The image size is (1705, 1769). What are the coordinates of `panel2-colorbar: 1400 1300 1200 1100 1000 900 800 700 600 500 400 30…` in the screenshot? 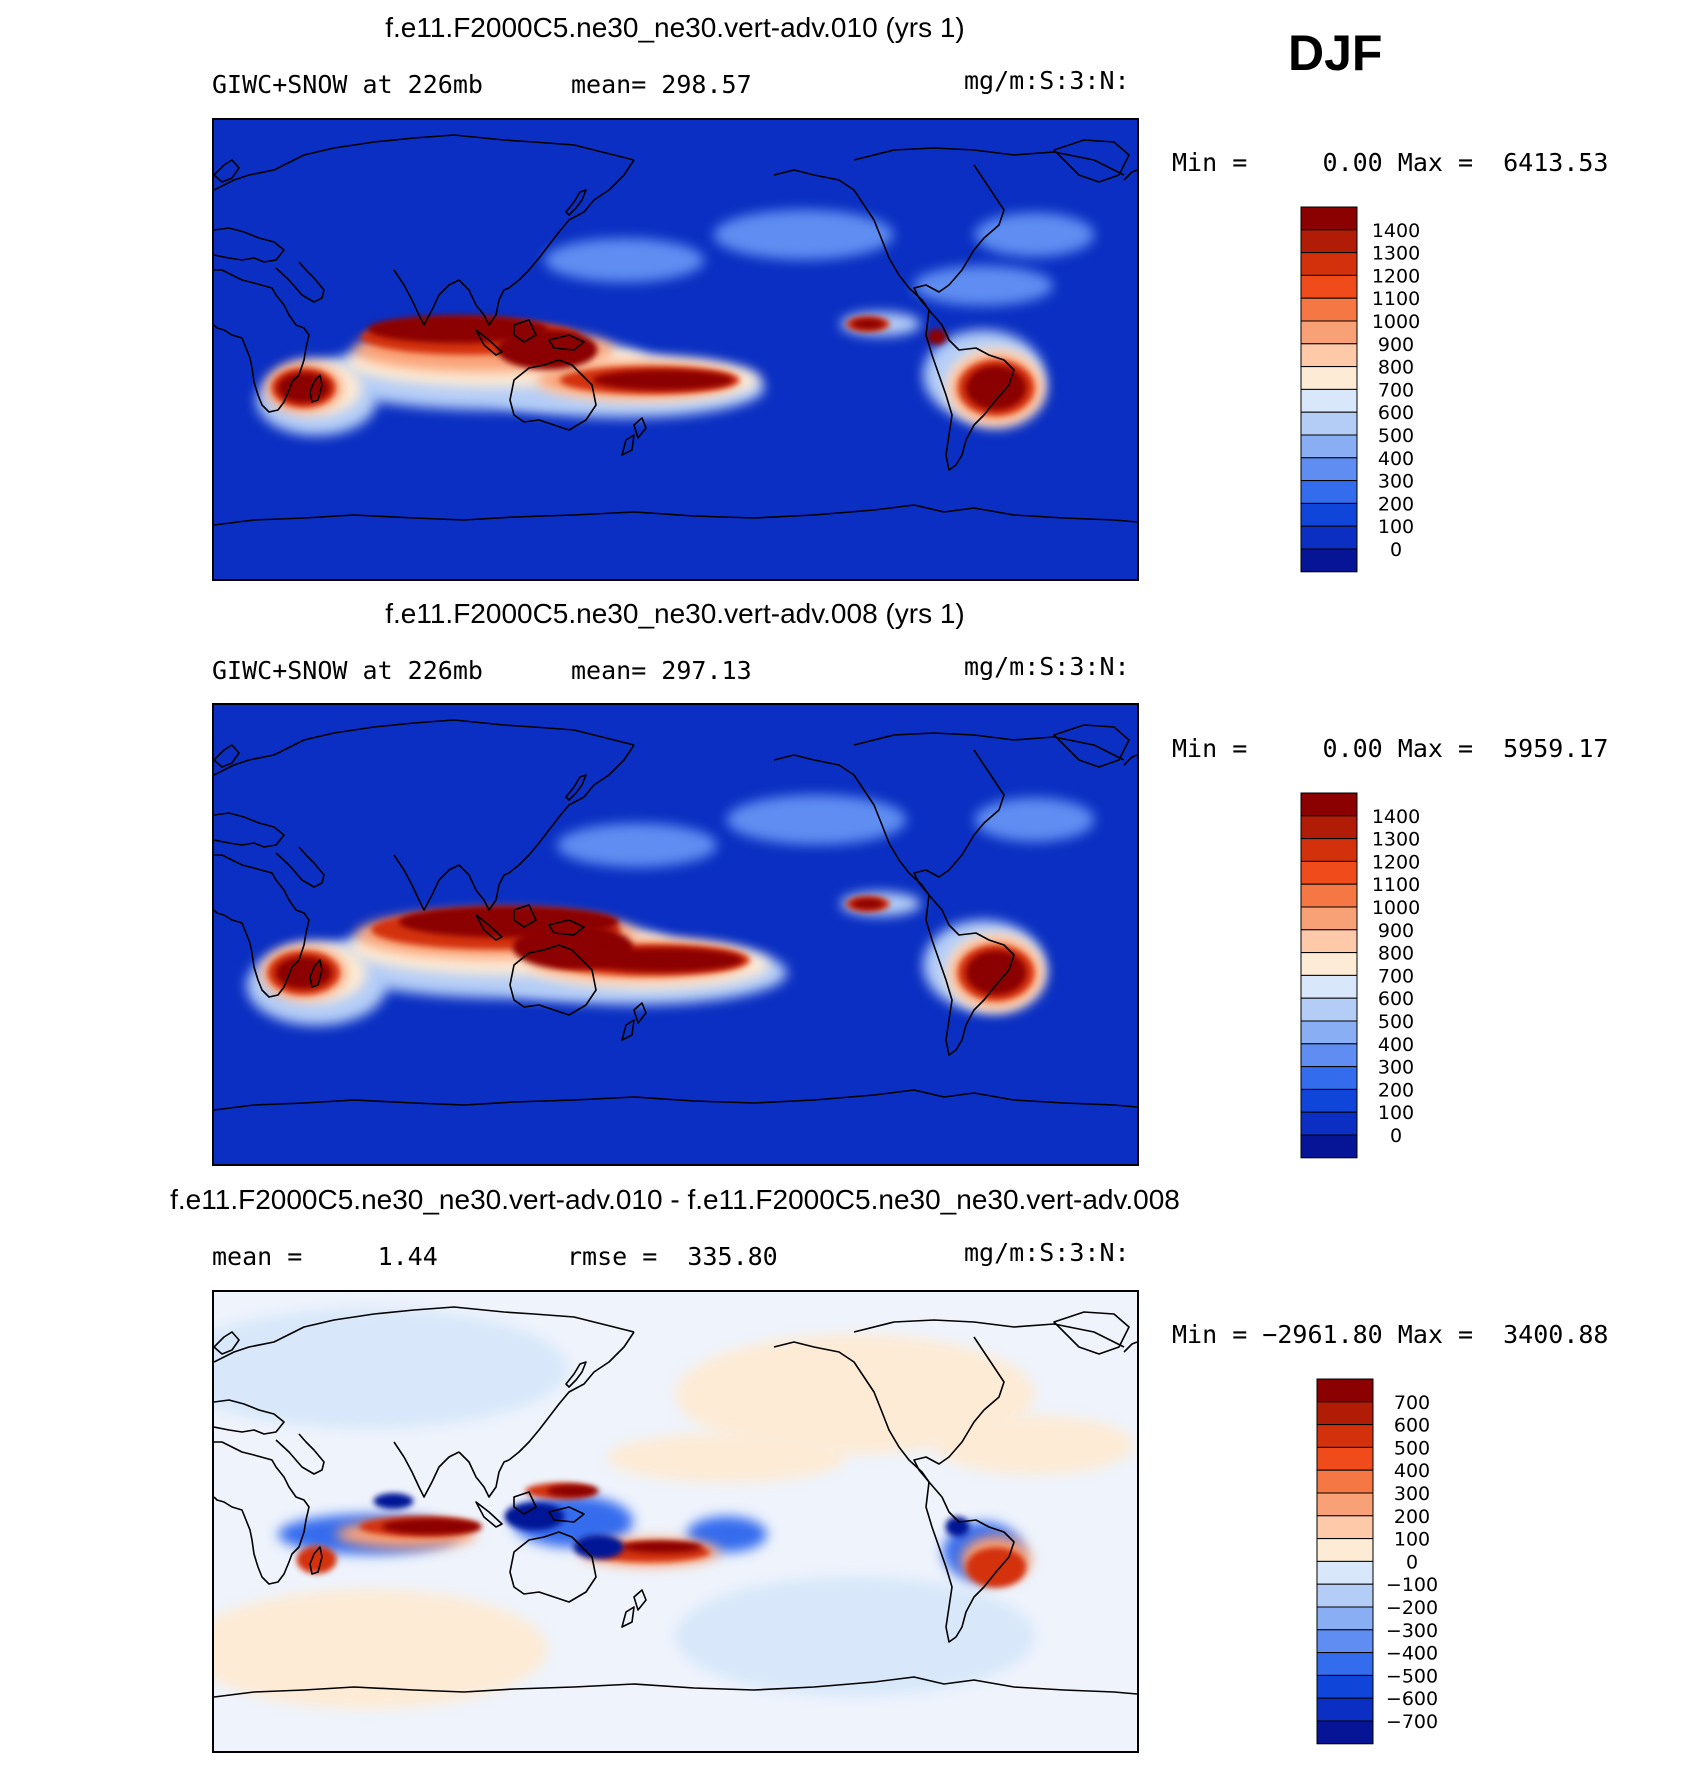 It's located at (1380, 975).